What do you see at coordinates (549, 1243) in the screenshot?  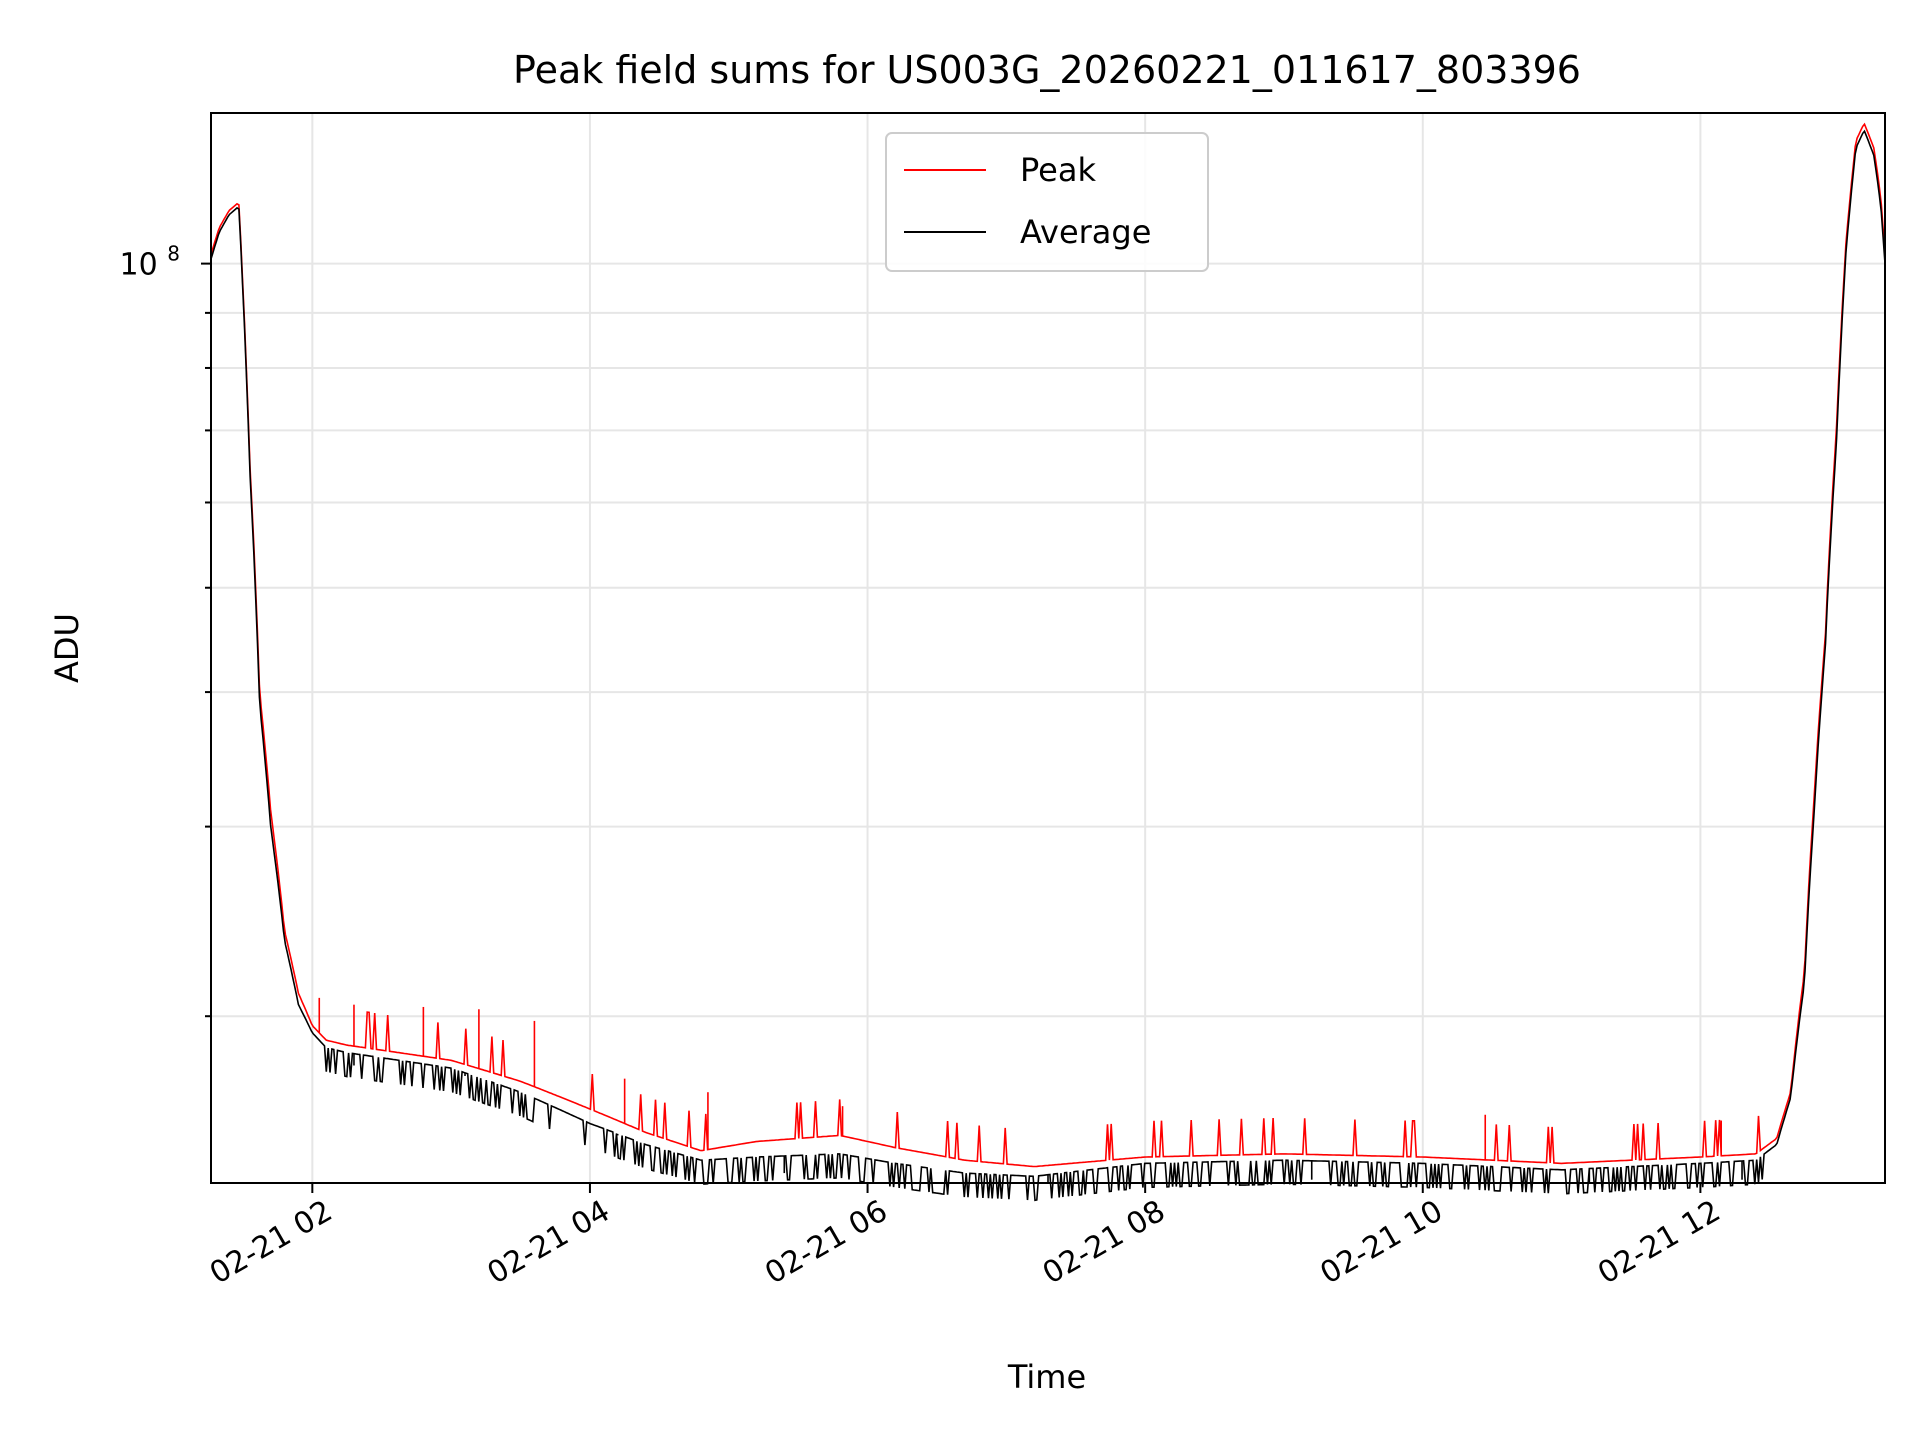 I see `x-tick-label: 02-21 04` at bounding box center [549, 1243].